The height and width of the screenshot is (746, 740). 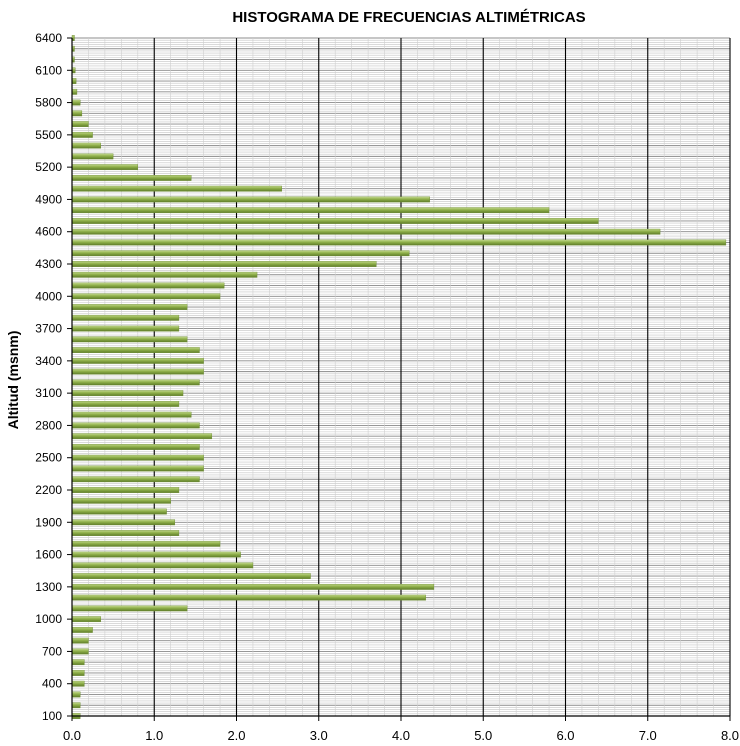 I want to click on y-tick-label: 1900, so click(x=48, y=522).